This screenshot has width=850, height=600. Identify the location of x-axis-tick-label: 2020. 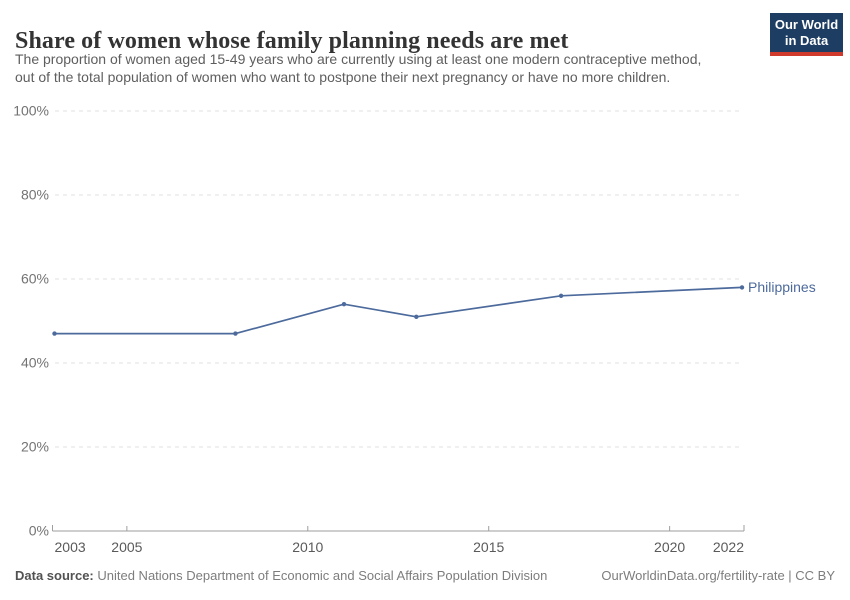
(669, 547).